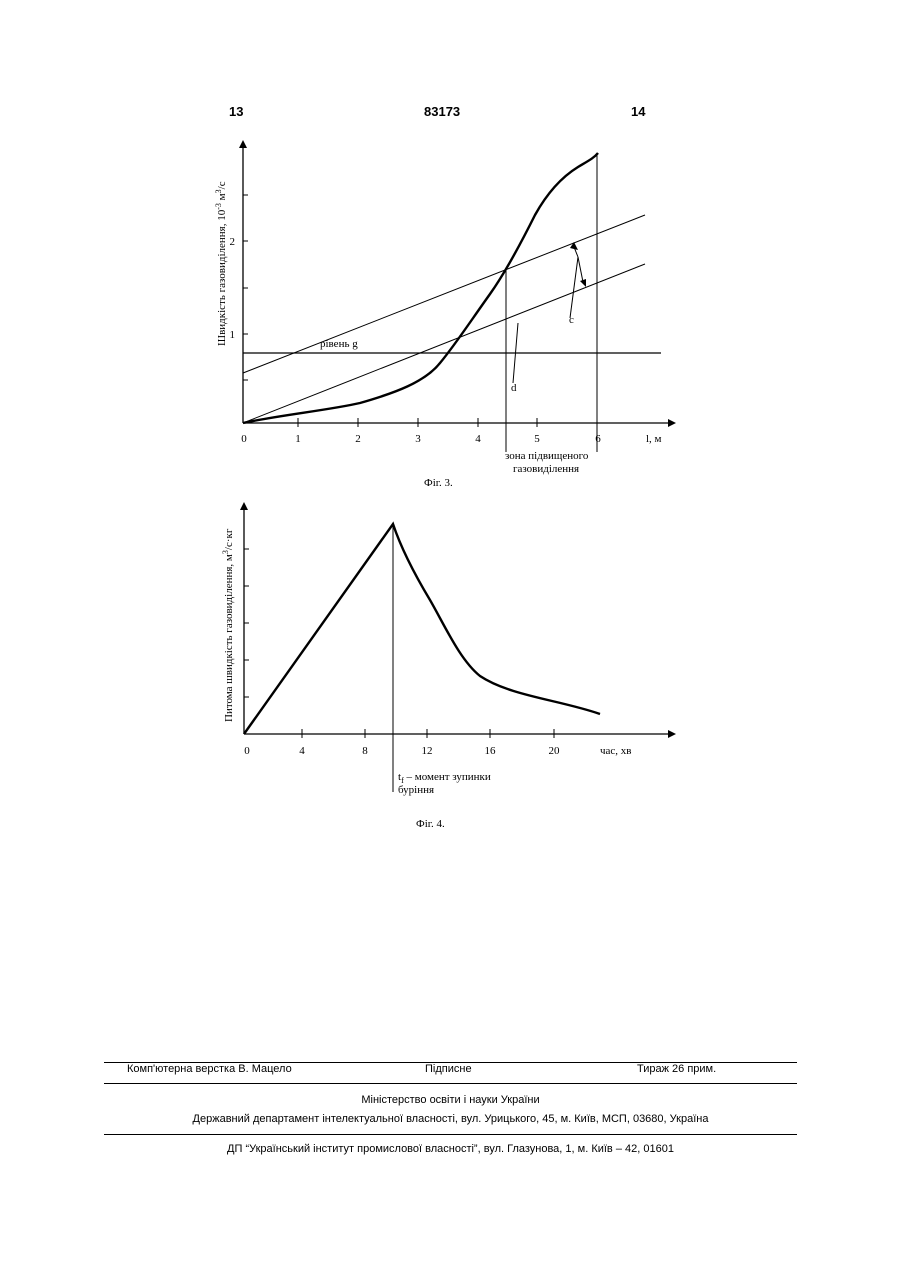 The height and width of the screenshot is (1273, 901). I want to click on fig3-label-c: с, so click(571, 320).